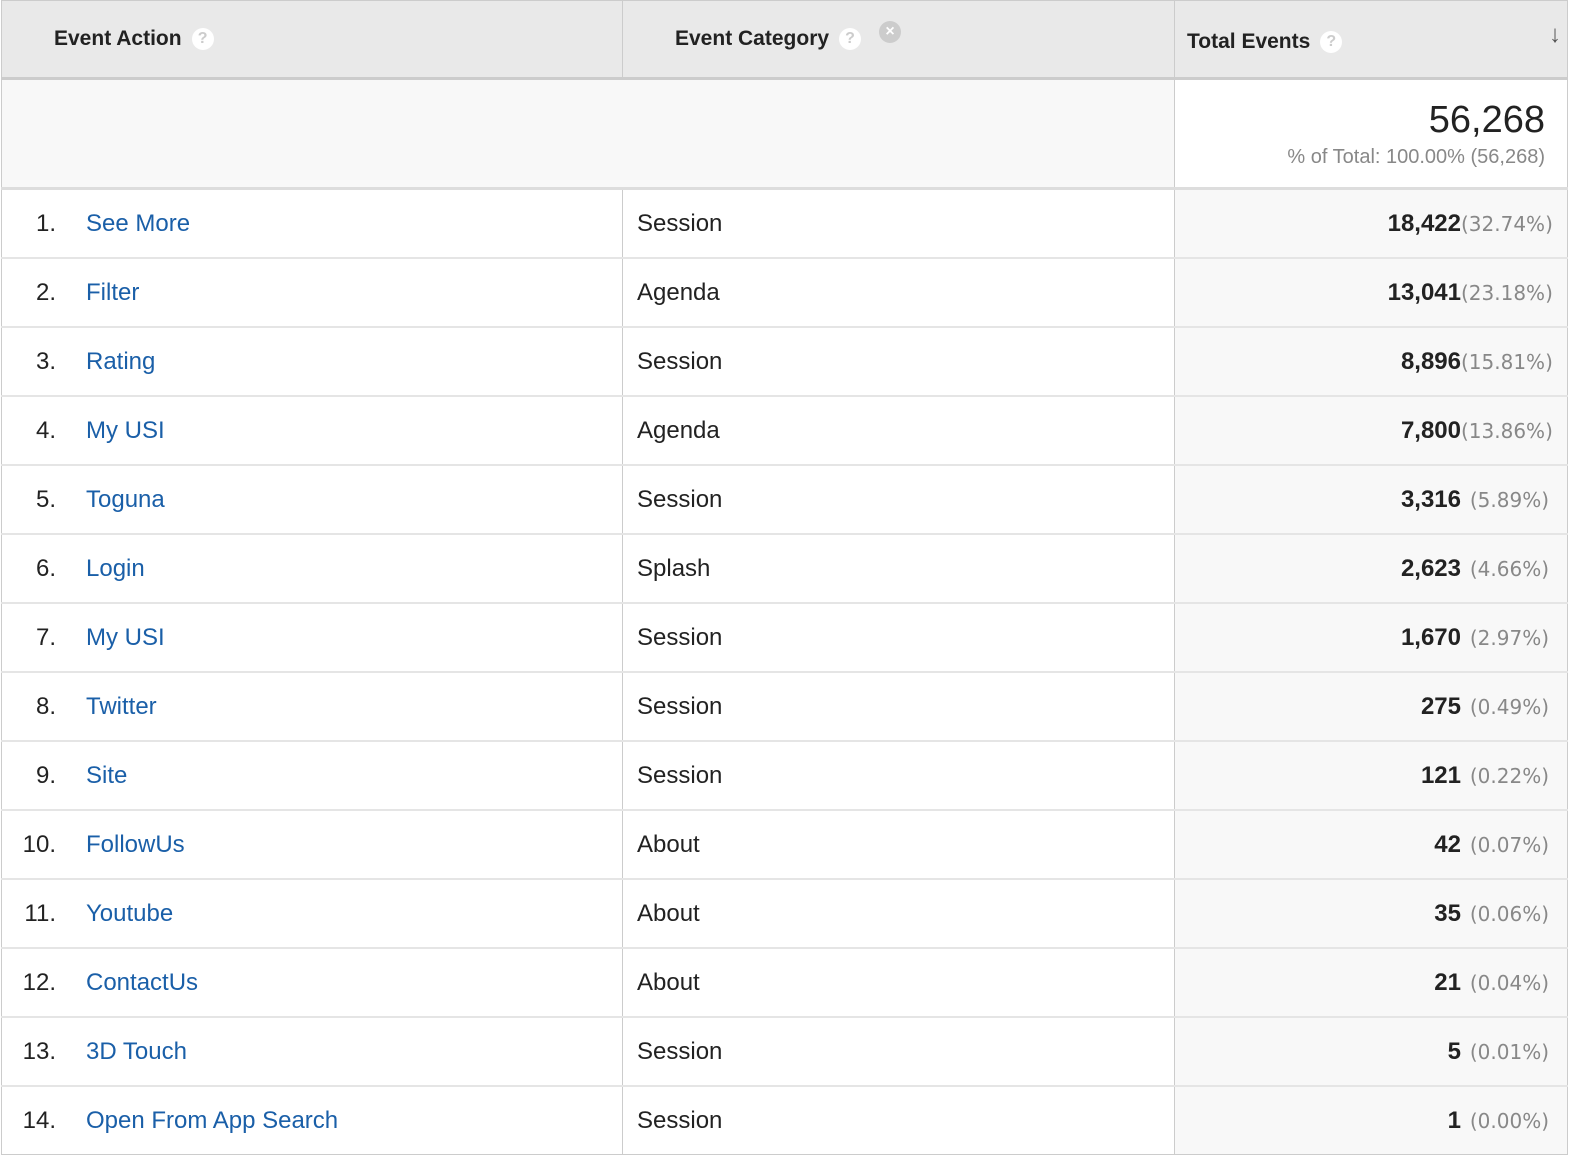 This screenshot has height=1166, width=1596. Describe the element at coordinates (1371, 40) in the screenshot. I see `column-header-total-events: Total Events? ↓` at that location.